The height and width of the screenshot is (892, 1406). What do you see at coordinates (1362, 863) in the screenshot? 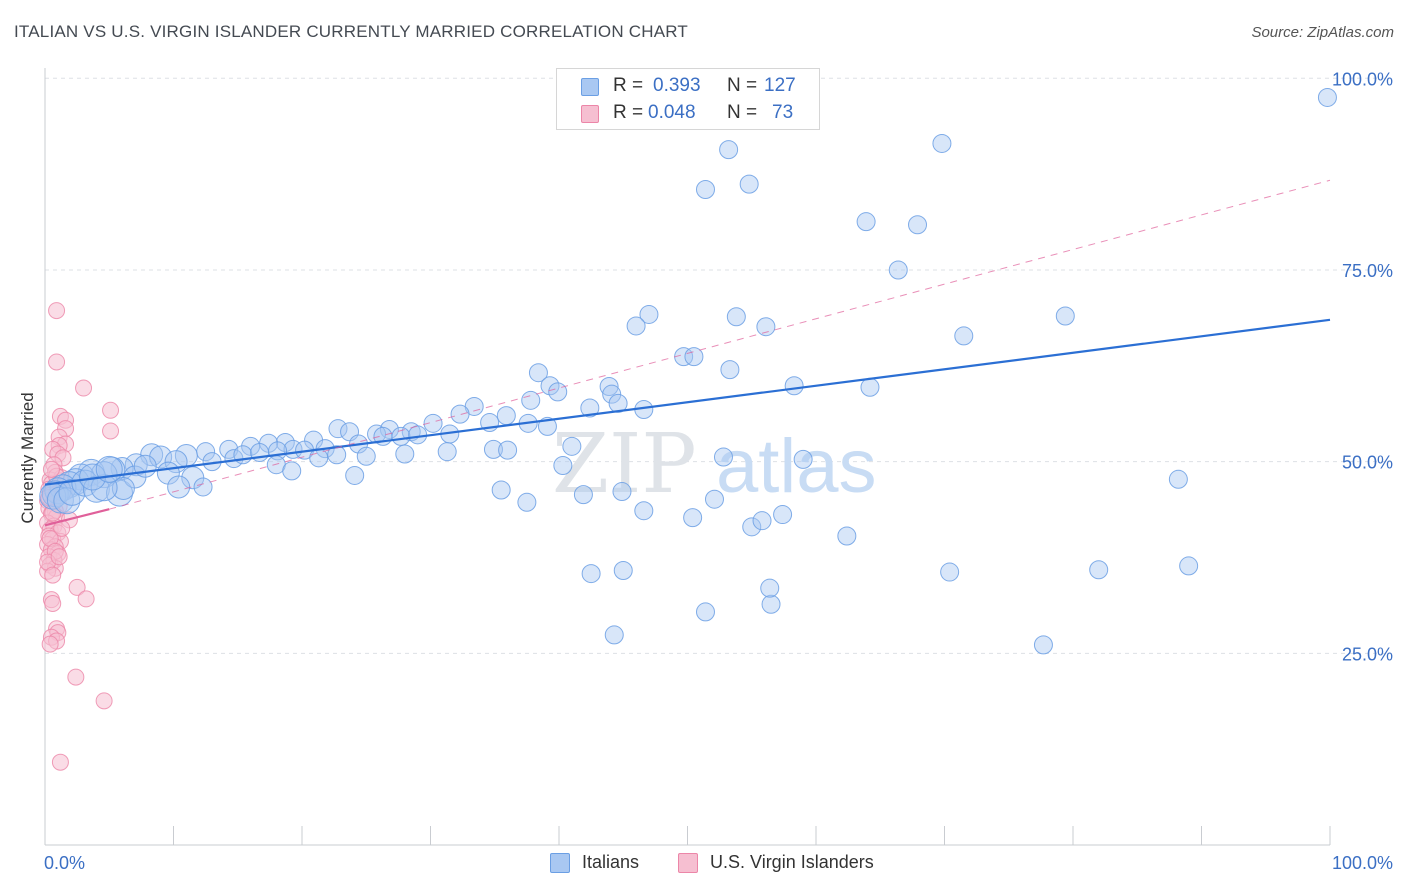
I see `x-tick-label: 100.0%` at bounding box center [1362, 863].